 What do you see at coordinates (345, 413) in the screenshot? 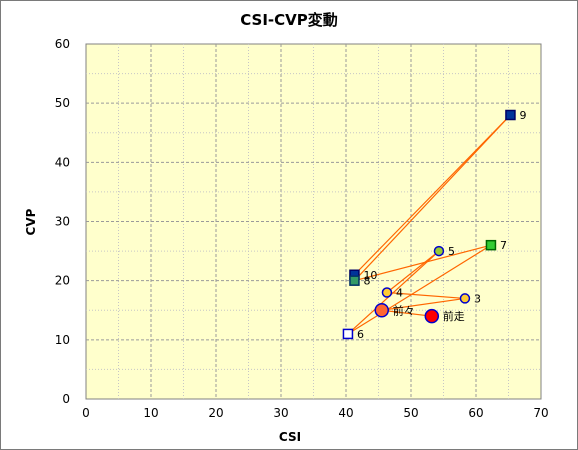
I see `x-tick-label: 40` at bounding box center [345, 413].